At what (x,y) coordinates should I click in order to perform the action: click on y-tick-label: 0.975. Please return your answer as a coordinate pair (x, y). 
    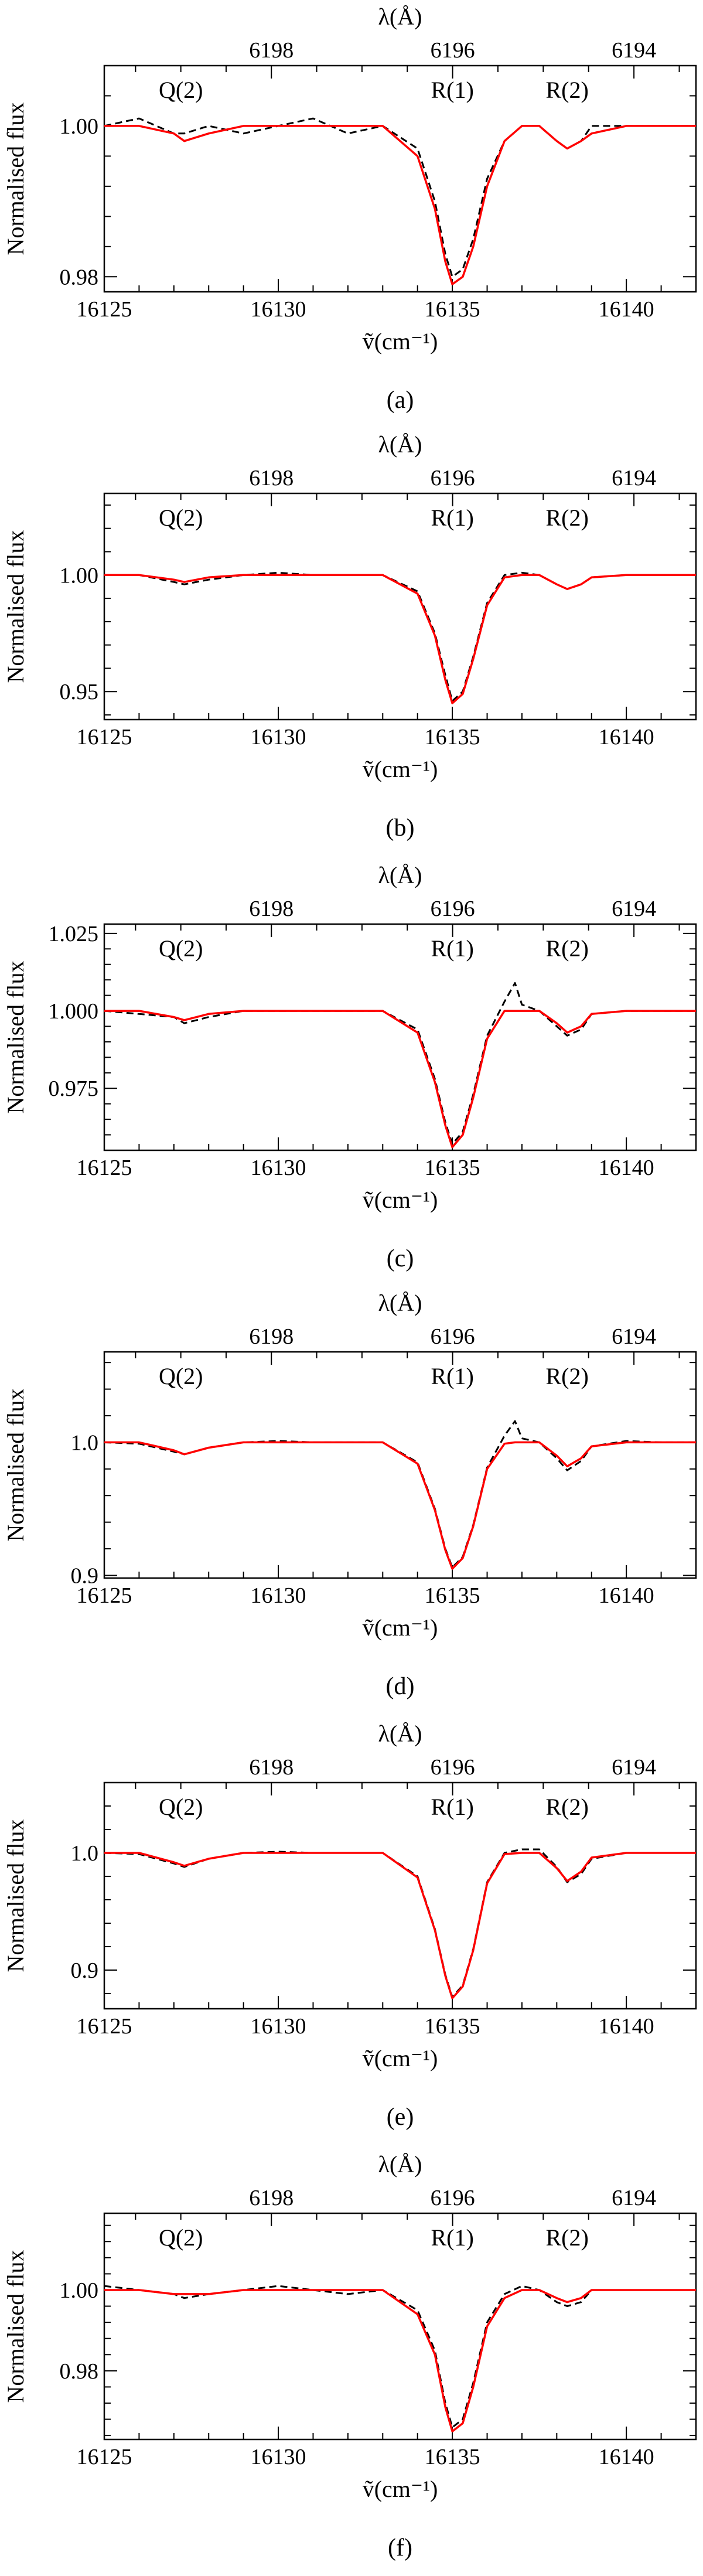
    Looking at the image, I should click on (74, 1088).